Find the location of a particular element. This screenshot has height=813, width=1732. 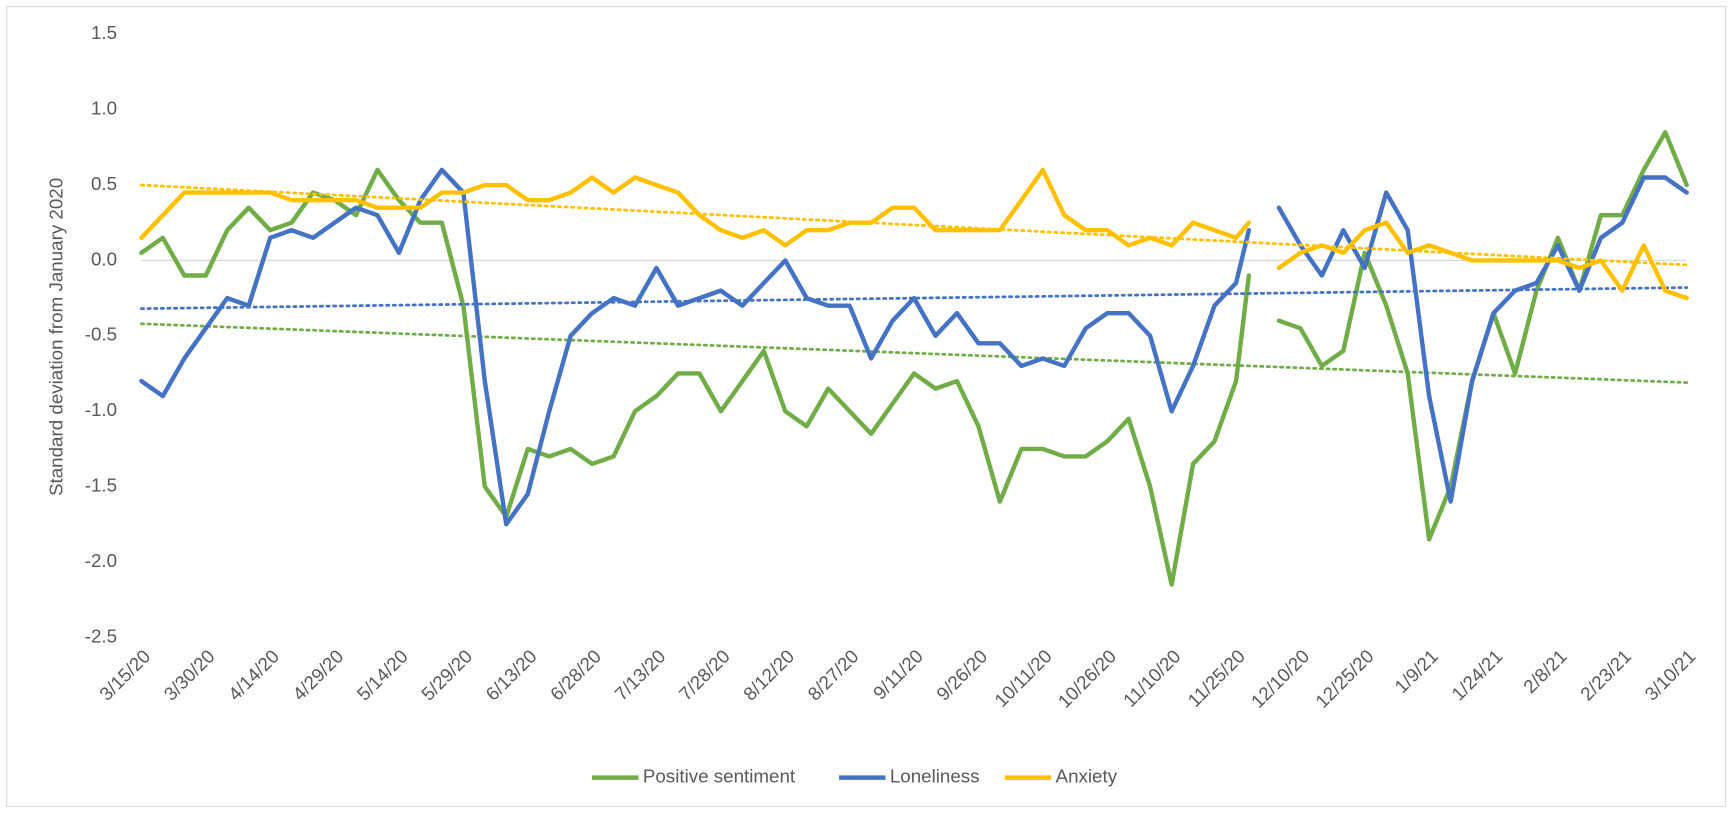

legend-label: Loneliness is located at coordinates (935, 776).